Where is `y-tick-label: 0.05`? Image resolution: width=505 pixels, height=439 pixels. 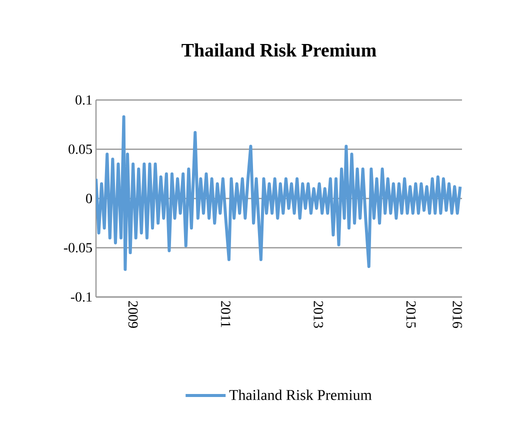
y-tick-label: 0.05 is located at coordinates (80, 149).